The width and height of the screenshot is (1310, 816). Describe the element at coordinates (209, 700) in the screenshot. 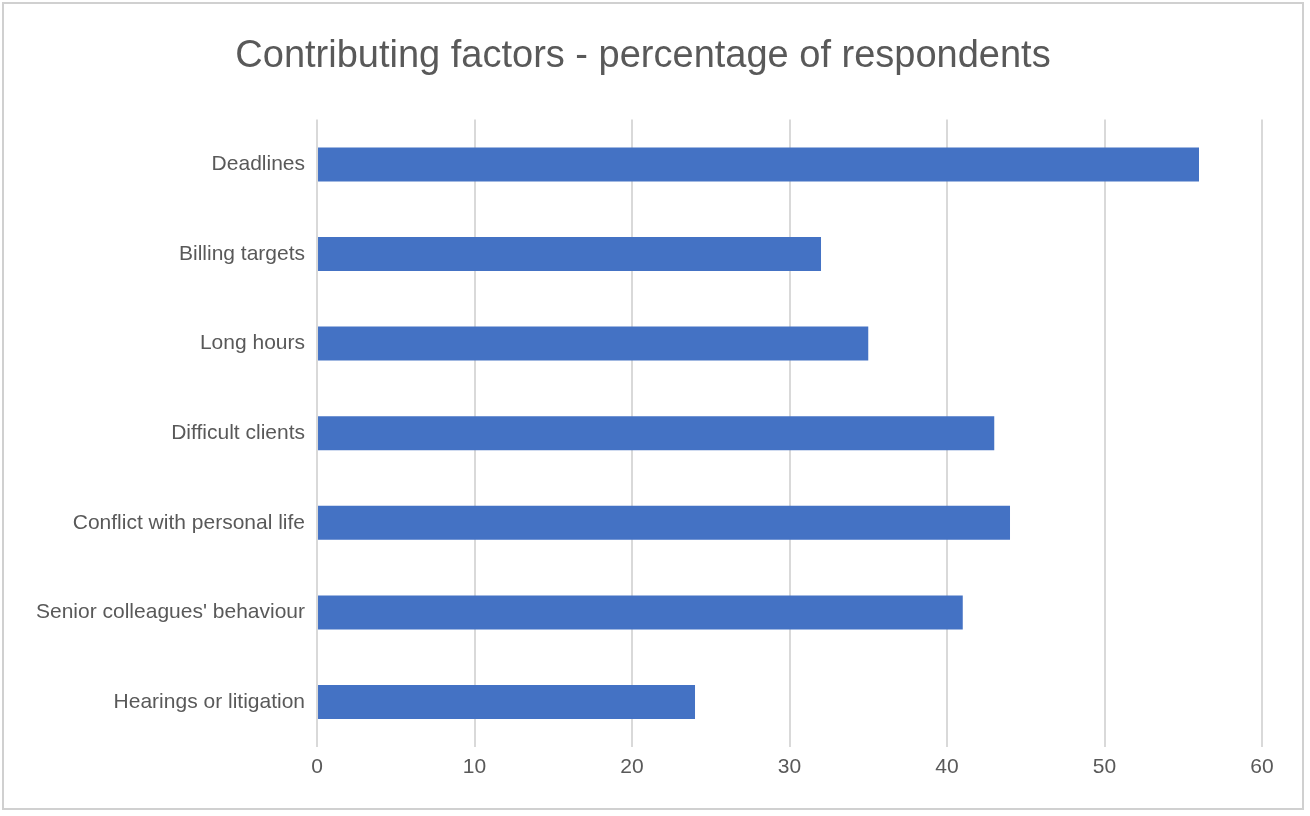

I see `y-tick-label: Hearings or litigation` at that location.